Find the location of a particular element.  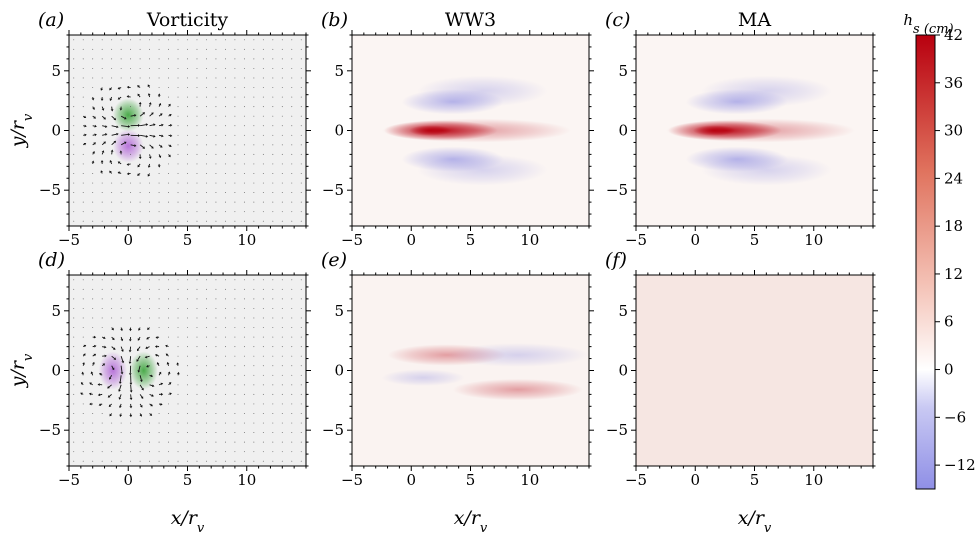

colorbar-tick-label: 0 is located at coordinates (949, 370).